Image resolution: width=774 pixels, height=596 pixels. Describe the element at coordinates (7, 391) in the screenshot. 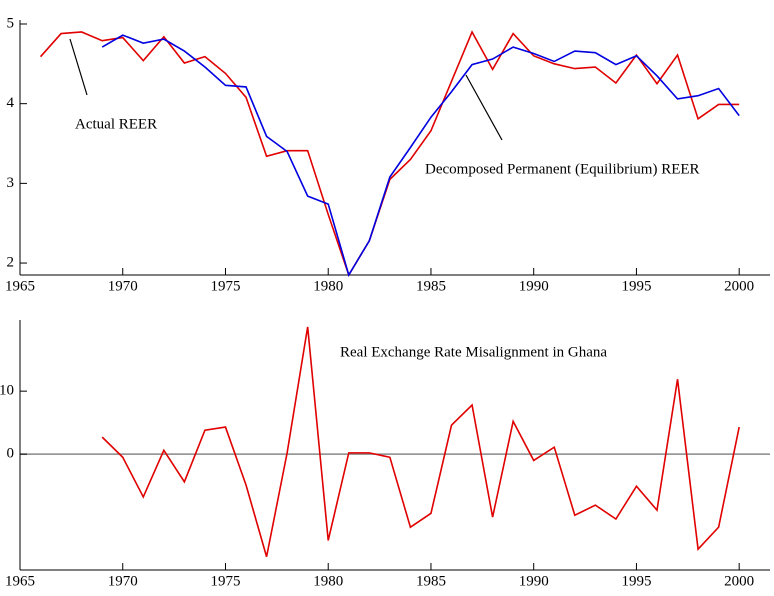

I see `y-tick-label: 10` at that location.